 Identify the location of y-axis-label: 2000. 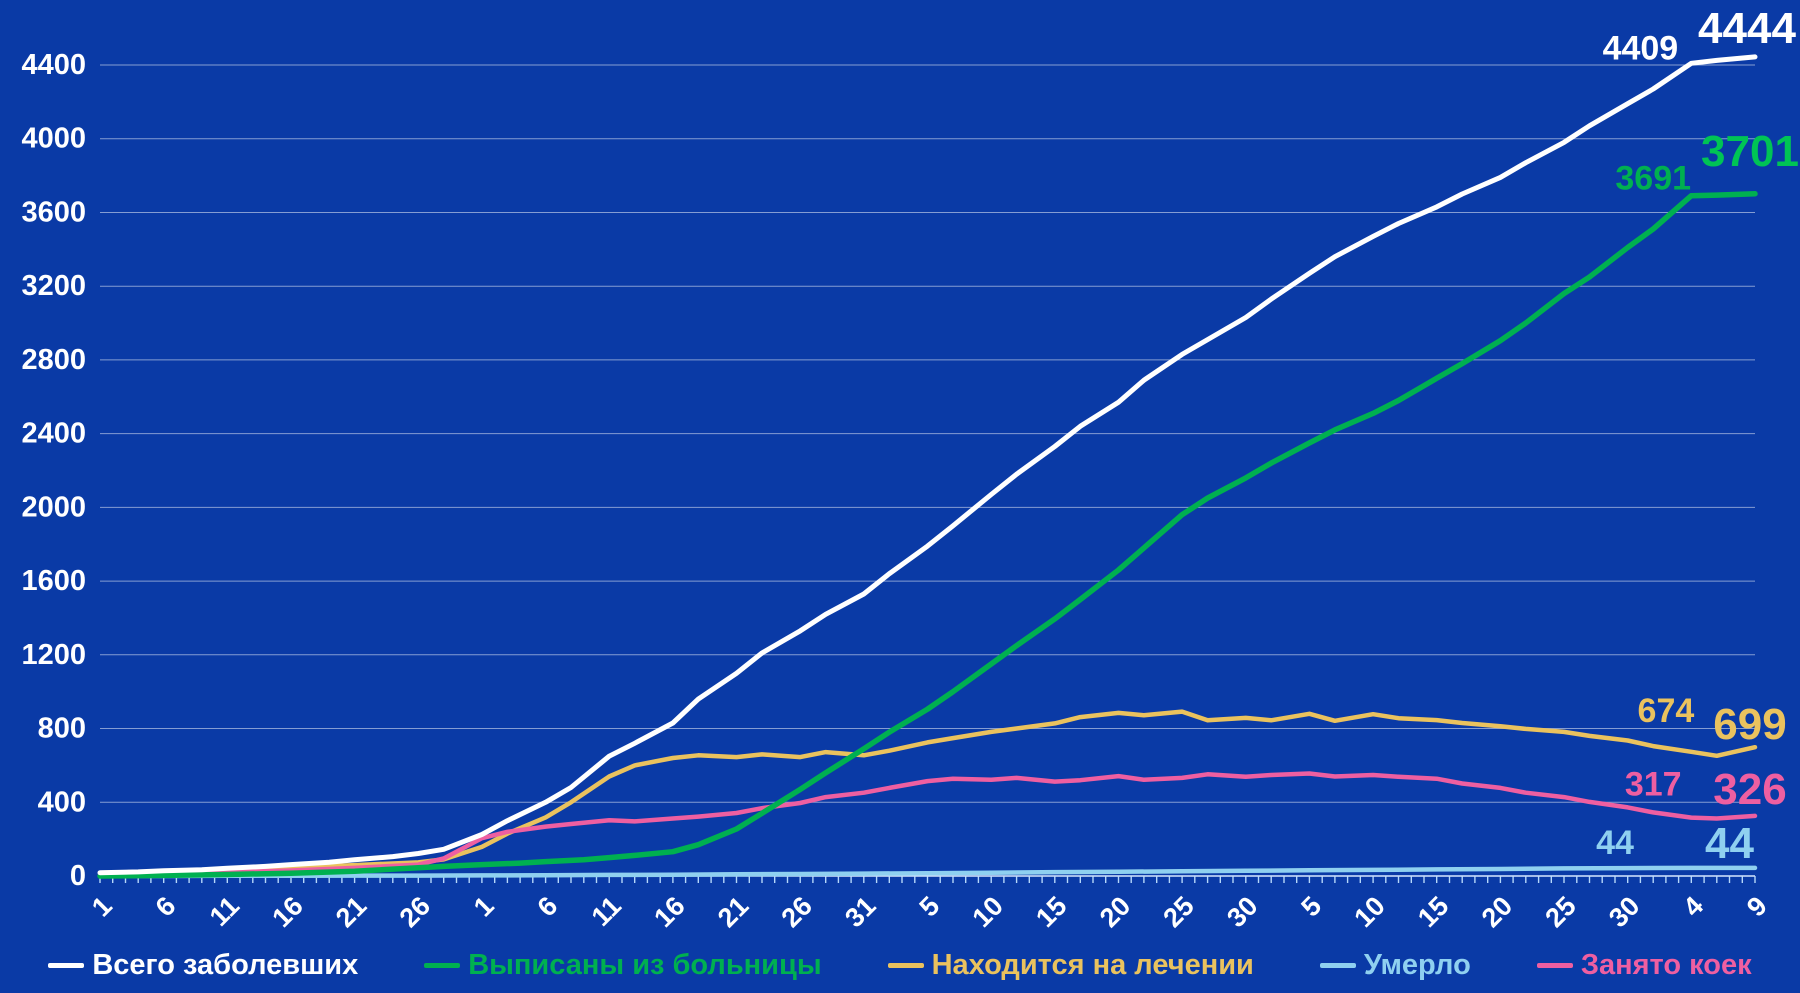
(53, 507).